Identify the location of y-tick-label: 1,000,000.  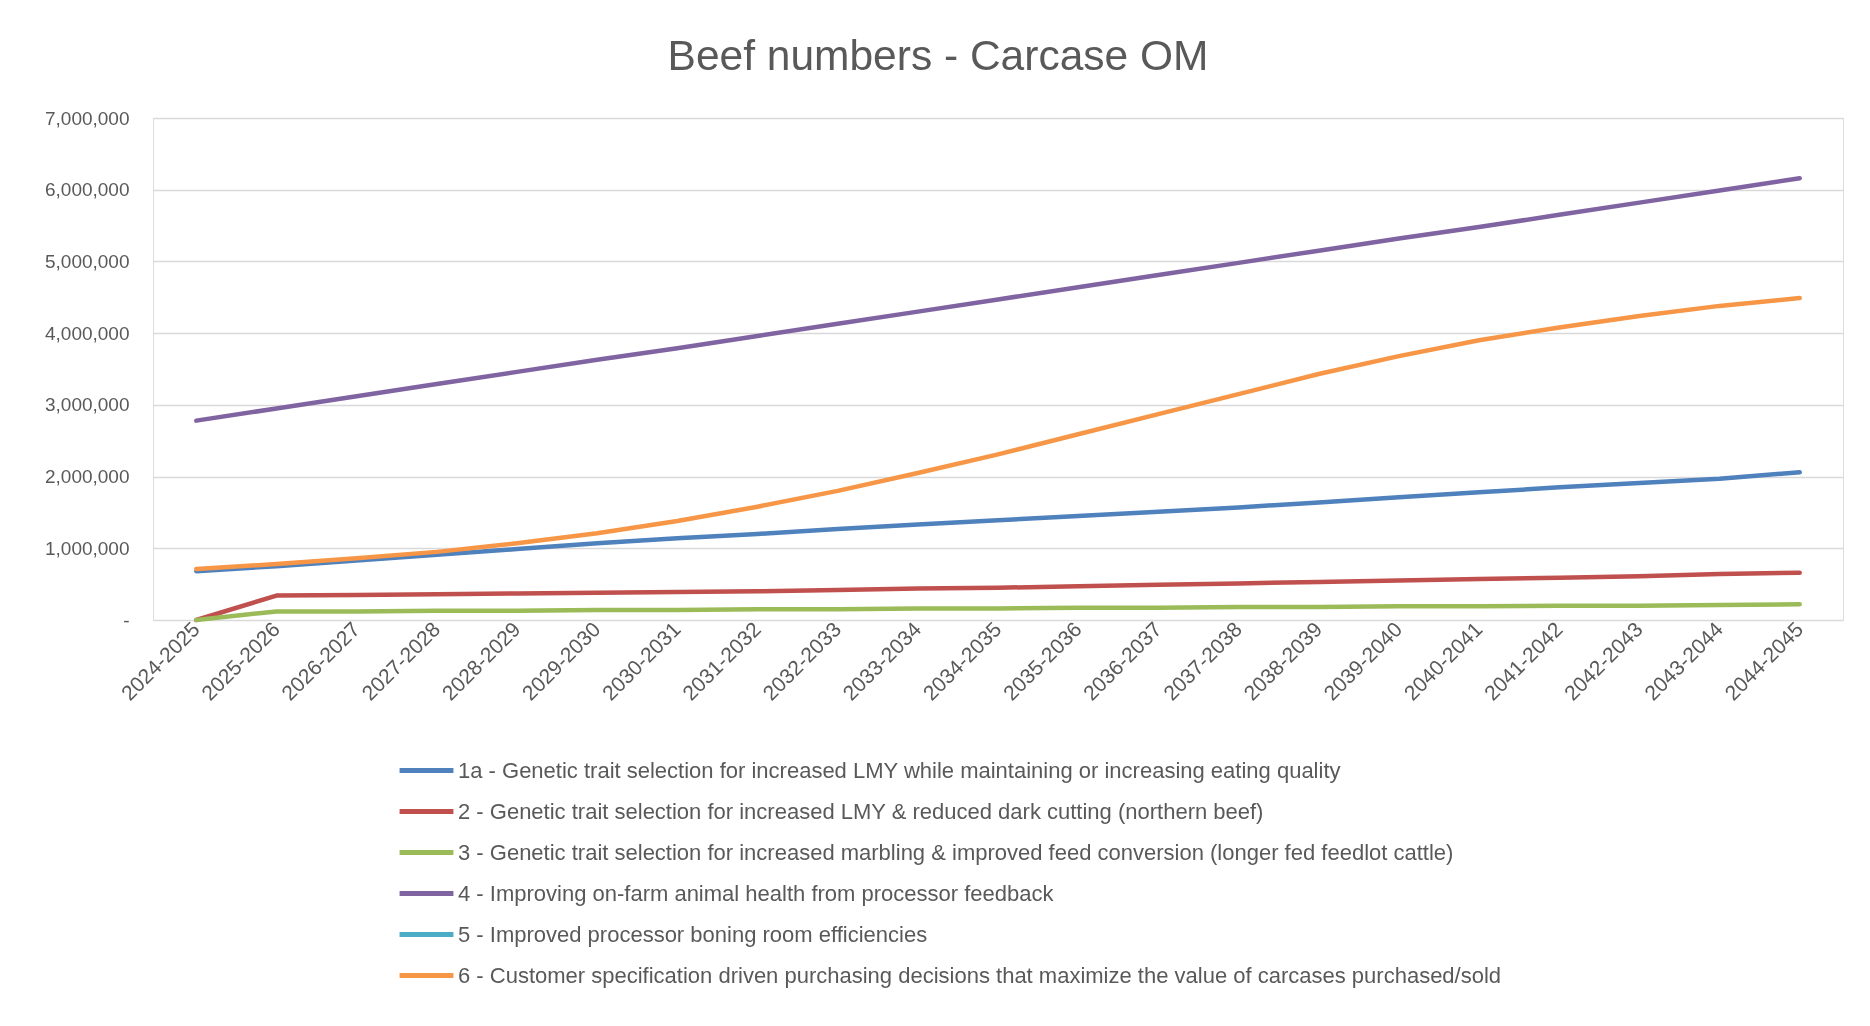
(87, 548).